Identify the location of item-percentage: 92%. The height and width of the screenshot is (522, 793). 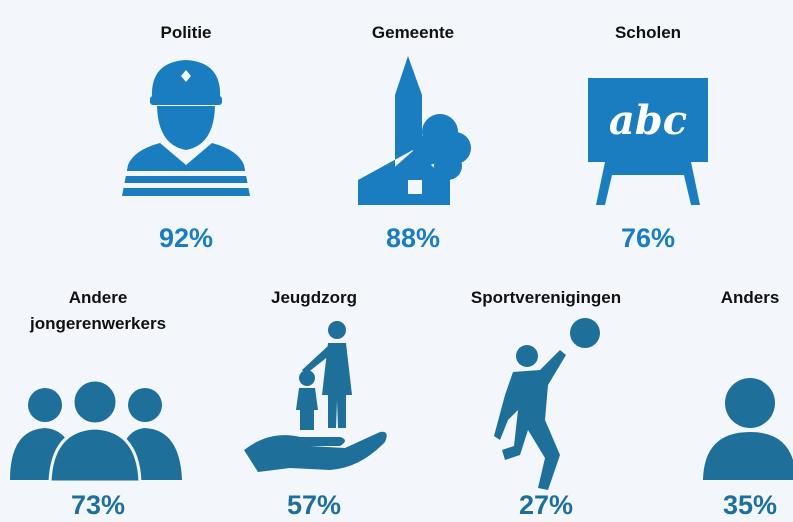
(186, 238).